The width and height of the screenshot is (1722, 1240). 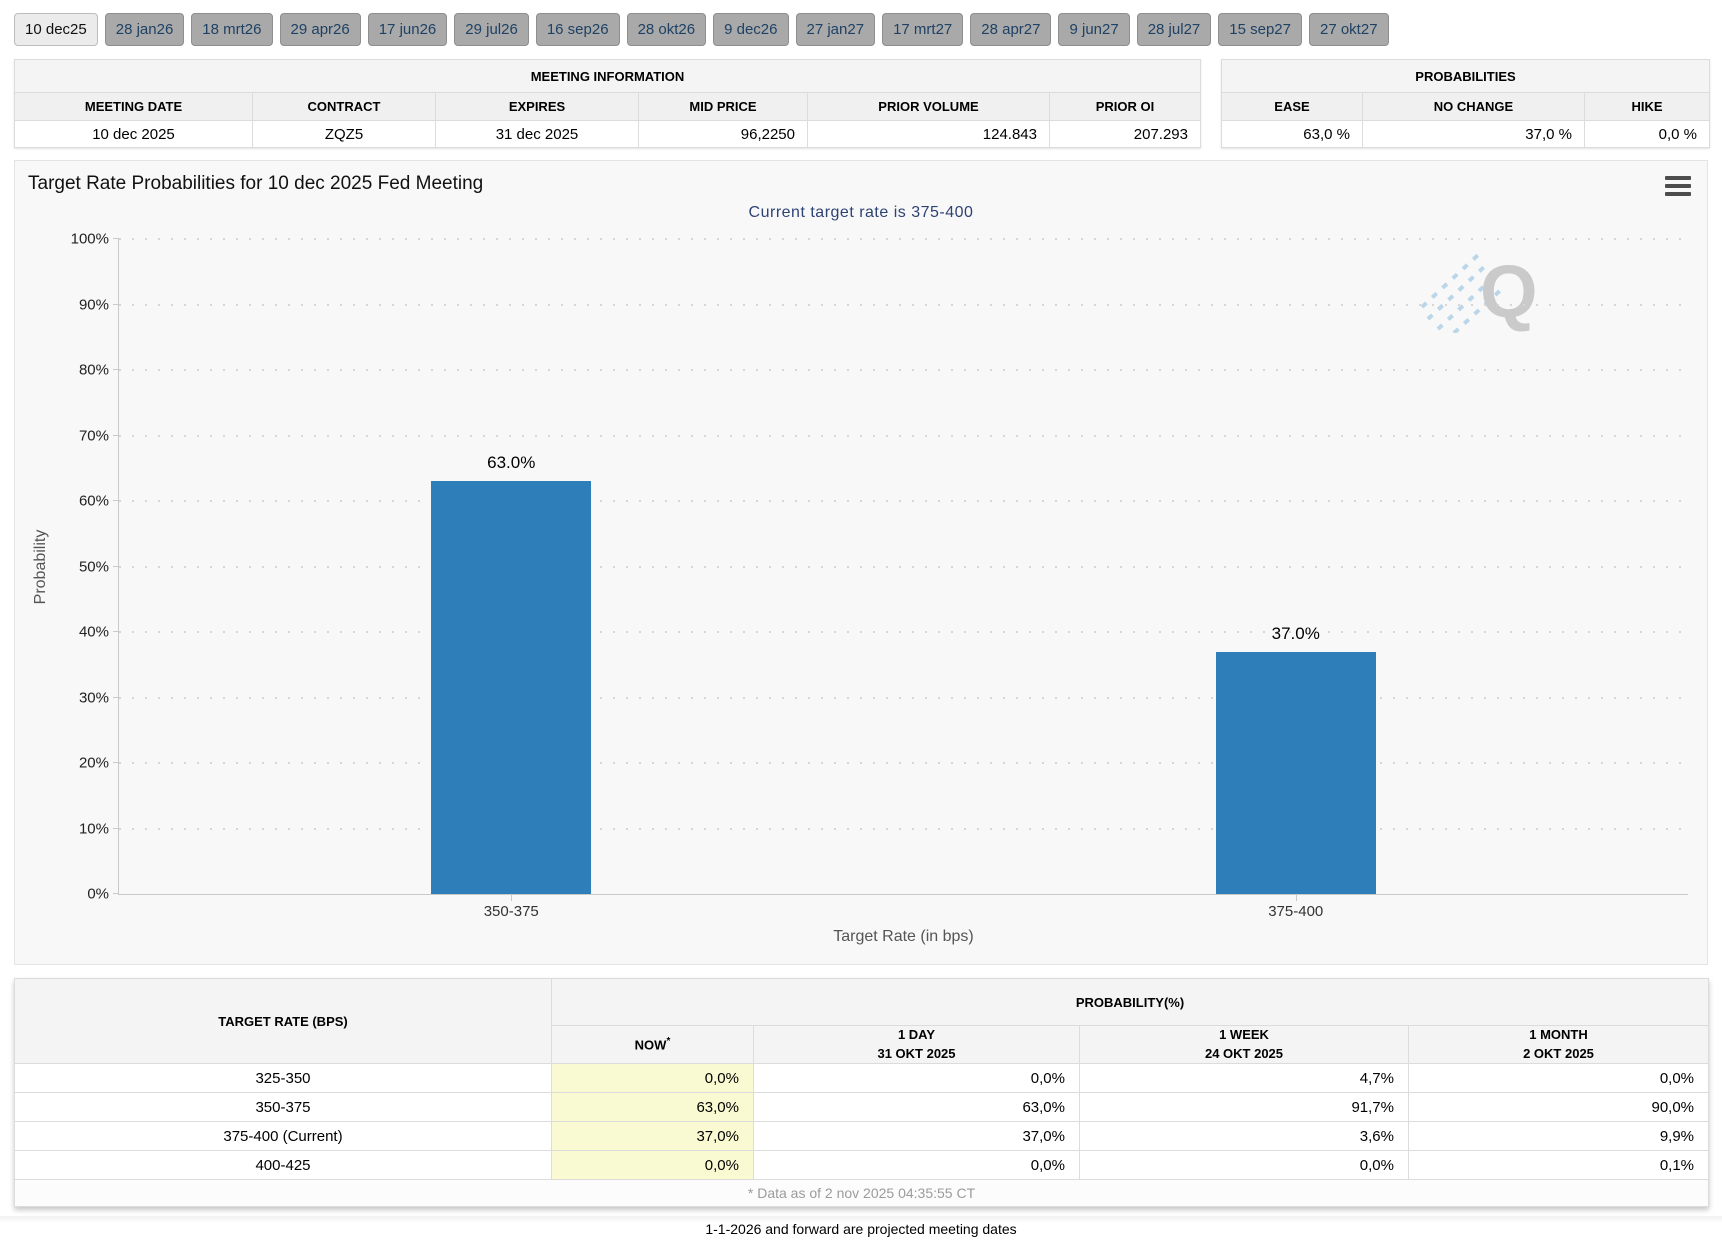 I want to click on one-month-value: 0,1%, so click(x=1558, y=1165).